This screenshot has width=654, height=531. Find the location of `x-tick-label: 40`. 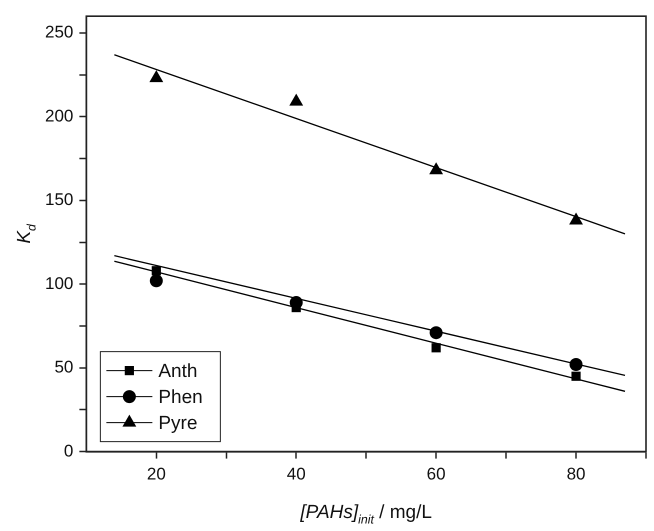

x-tick-label: 40 is located at coordinates (296, 474).